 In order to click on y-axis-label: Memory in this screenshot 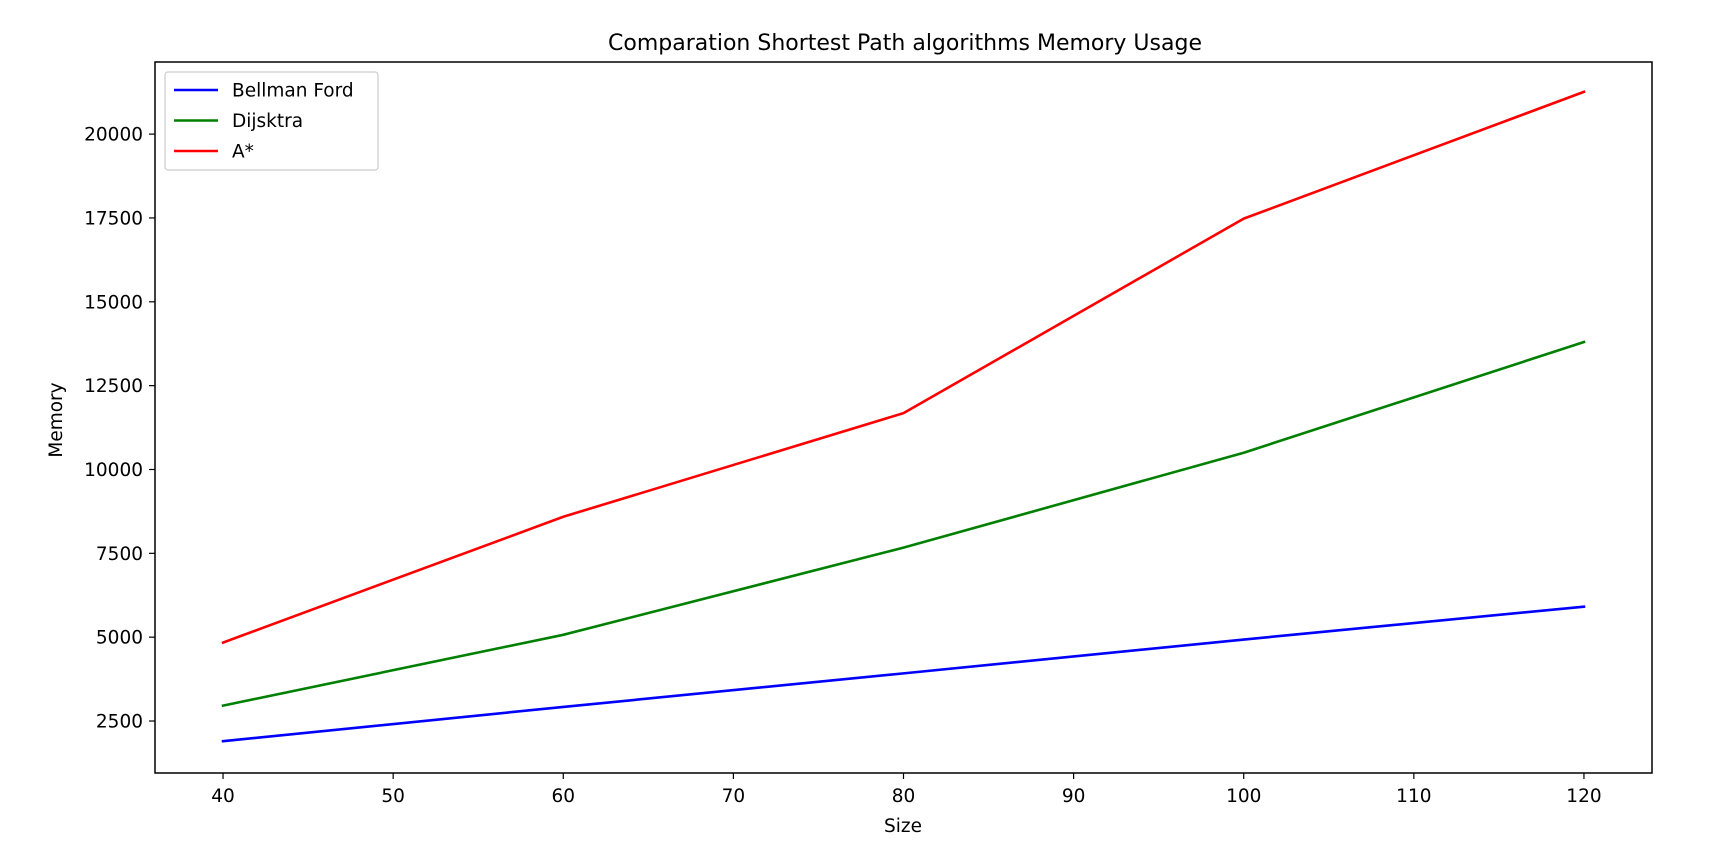, I will do `click(56, 419)`.